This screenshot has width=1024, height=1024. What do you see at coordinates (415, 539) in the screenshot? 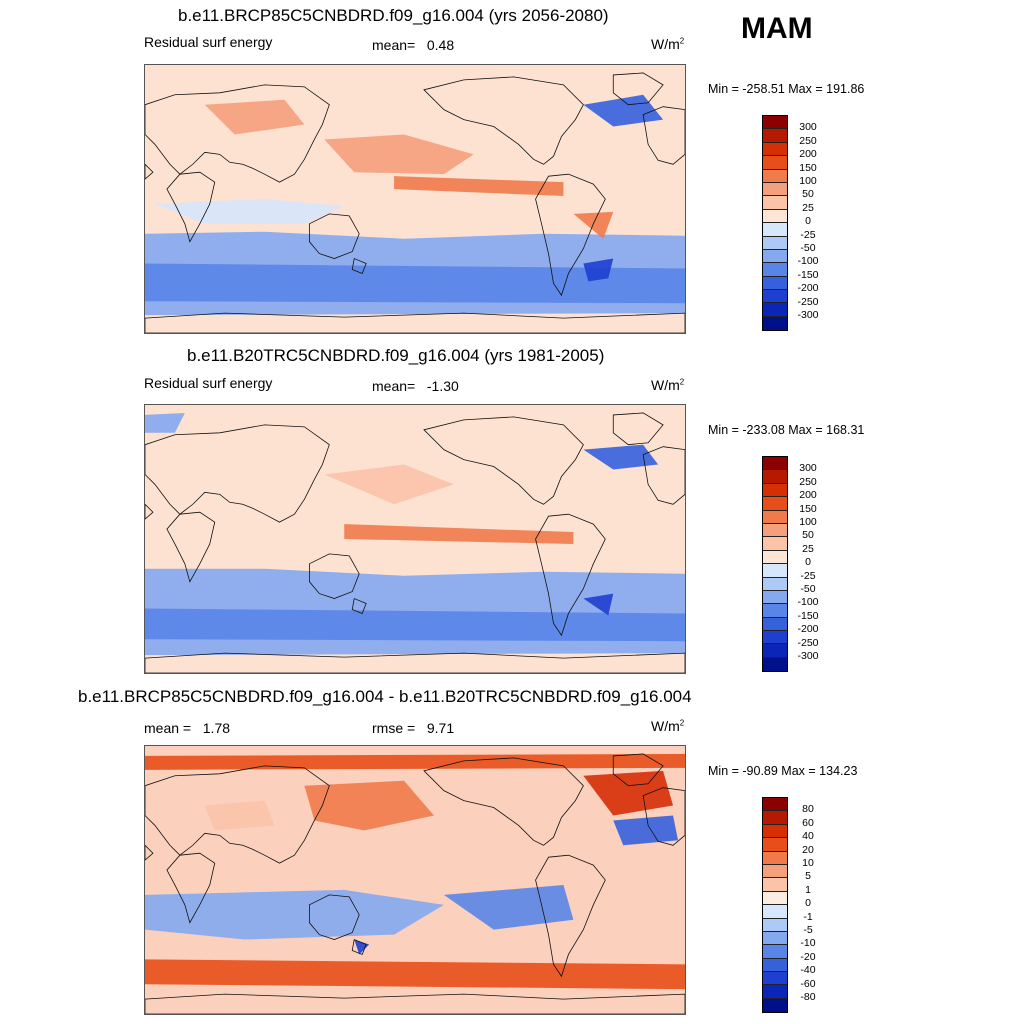
I see `panel-2-map` at bounding box center [415, 539].